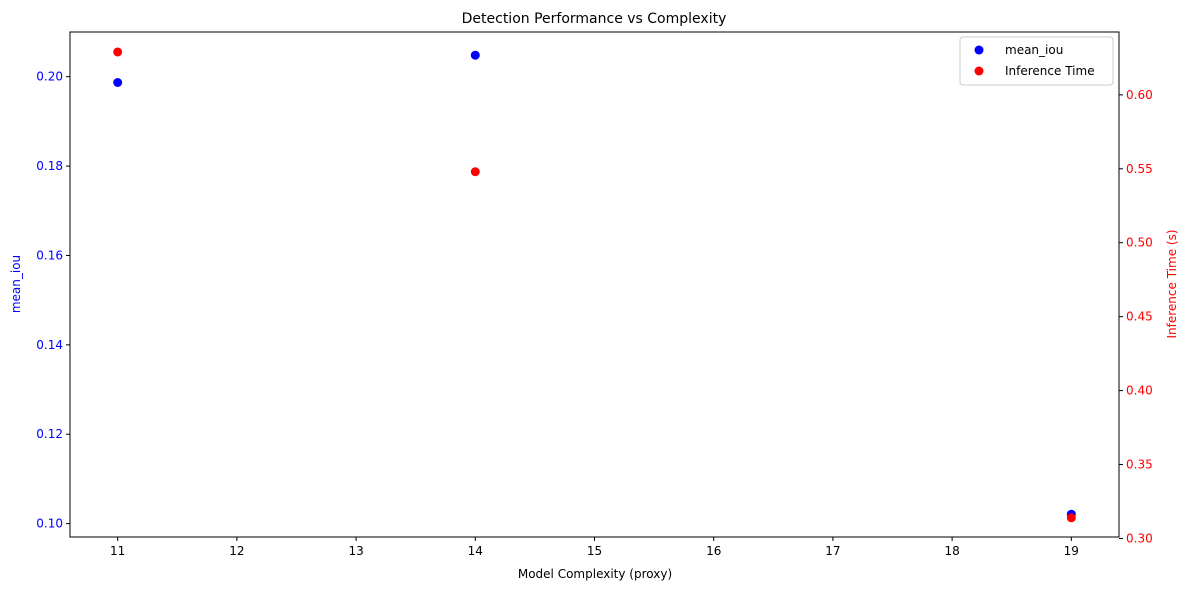 The width and height of the screenshot is (1189, 590). Describe the element at coordinates (49, 255) in the screenshot. I see `y-left-tick-label: 0.16` at that location.